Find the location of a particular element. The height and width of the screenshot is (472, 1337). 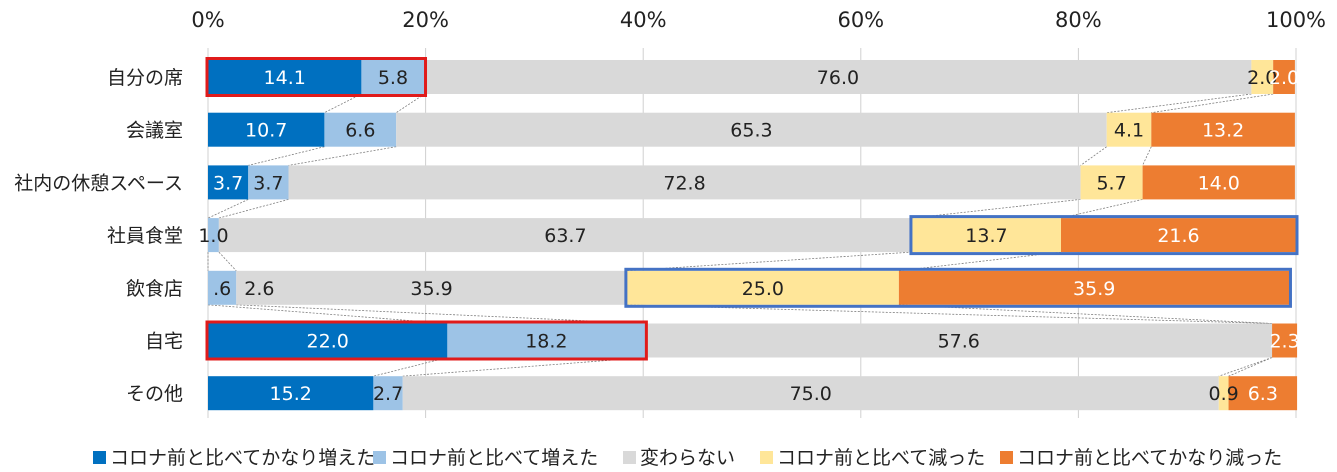

category-label: 社員食堂 is located at coordinates (145, 236).